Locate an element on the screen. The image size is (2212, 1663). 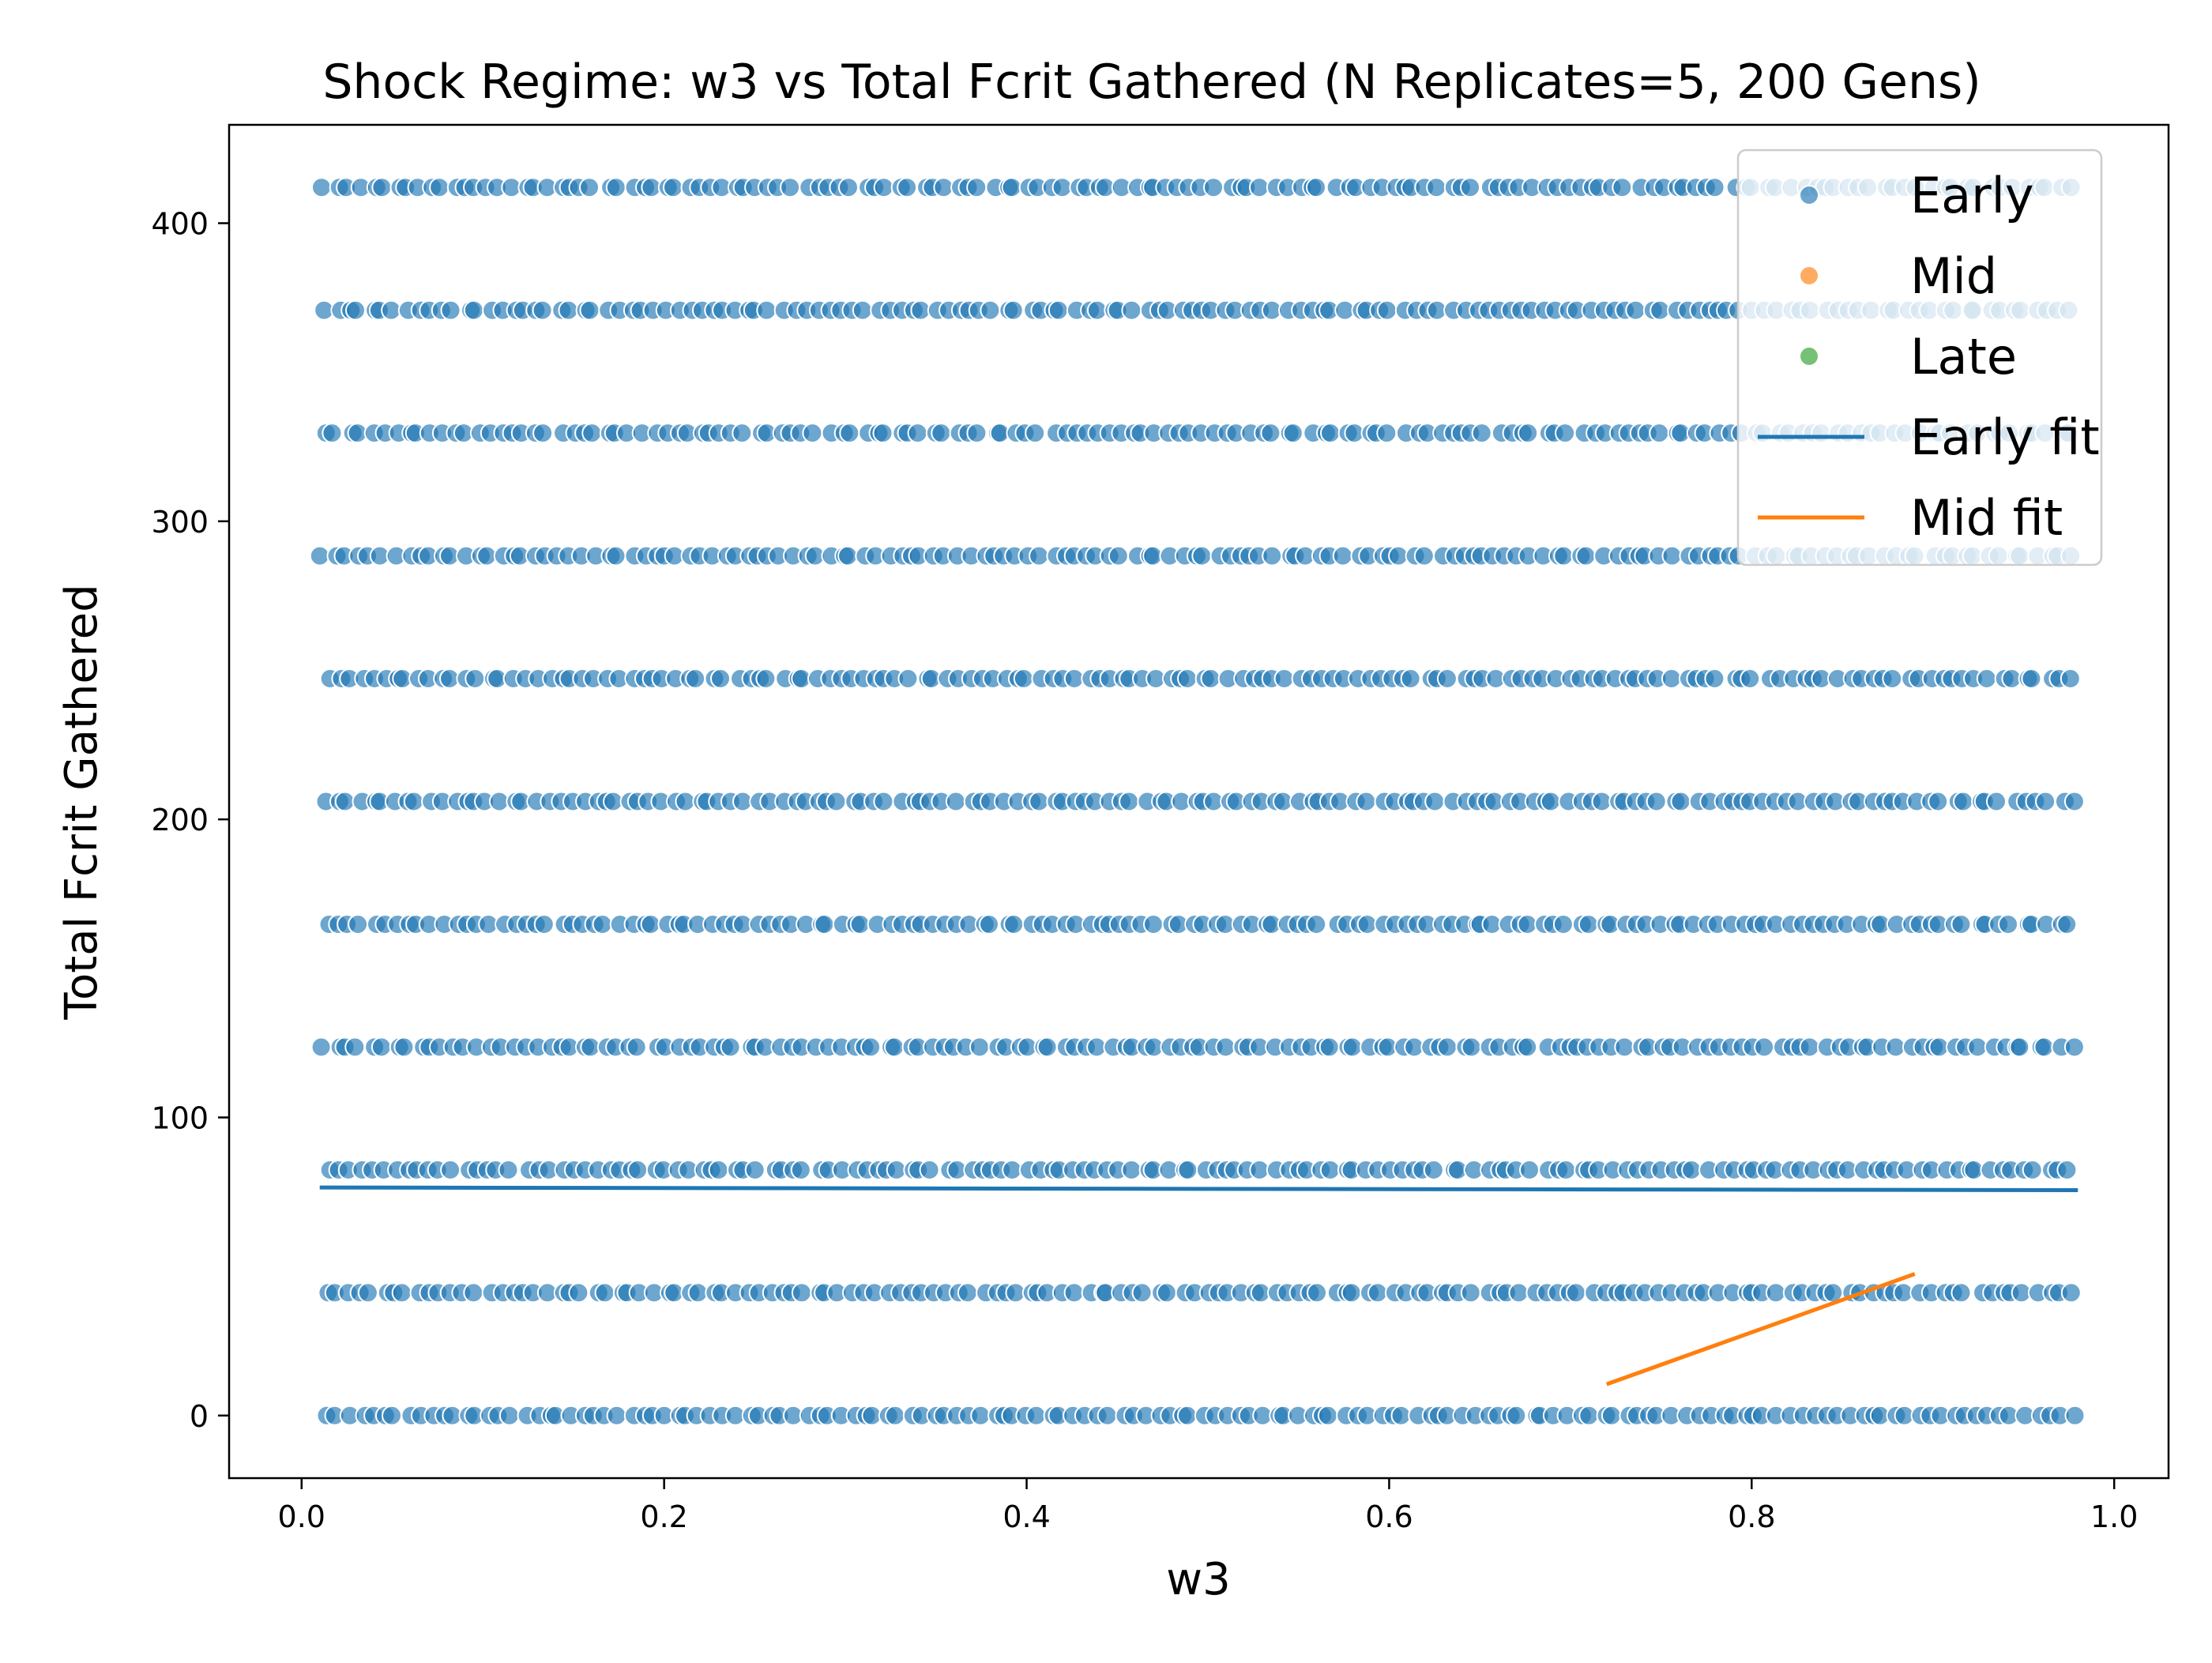
x-tick-label: 1.0 is located at coordinates (2114, 1516).